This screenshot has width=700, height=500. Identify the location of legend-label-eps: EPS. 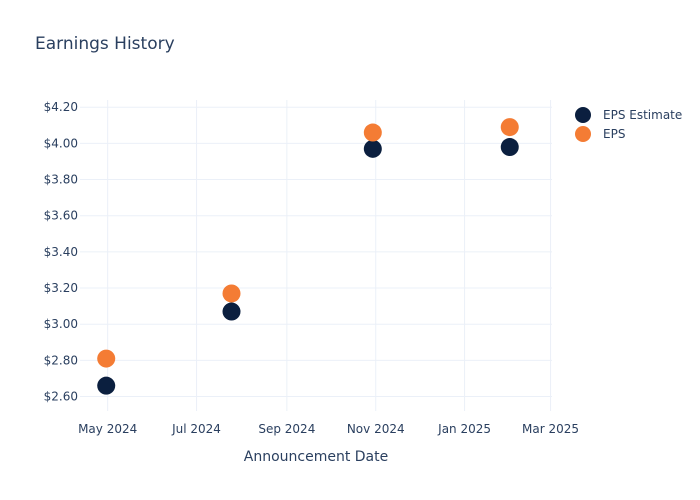
(614, 133).